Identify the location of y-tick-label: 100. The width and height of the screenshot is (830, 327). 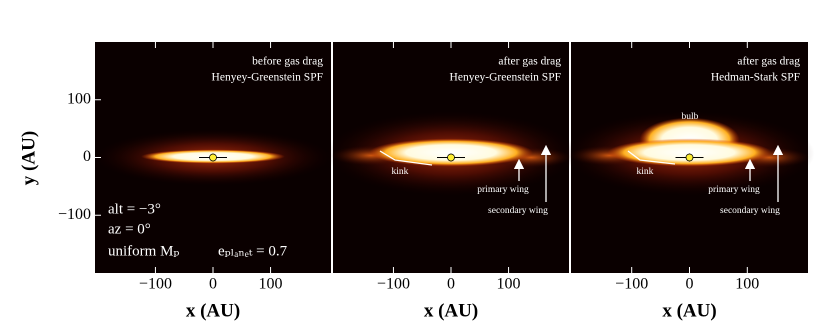
(79, 98).